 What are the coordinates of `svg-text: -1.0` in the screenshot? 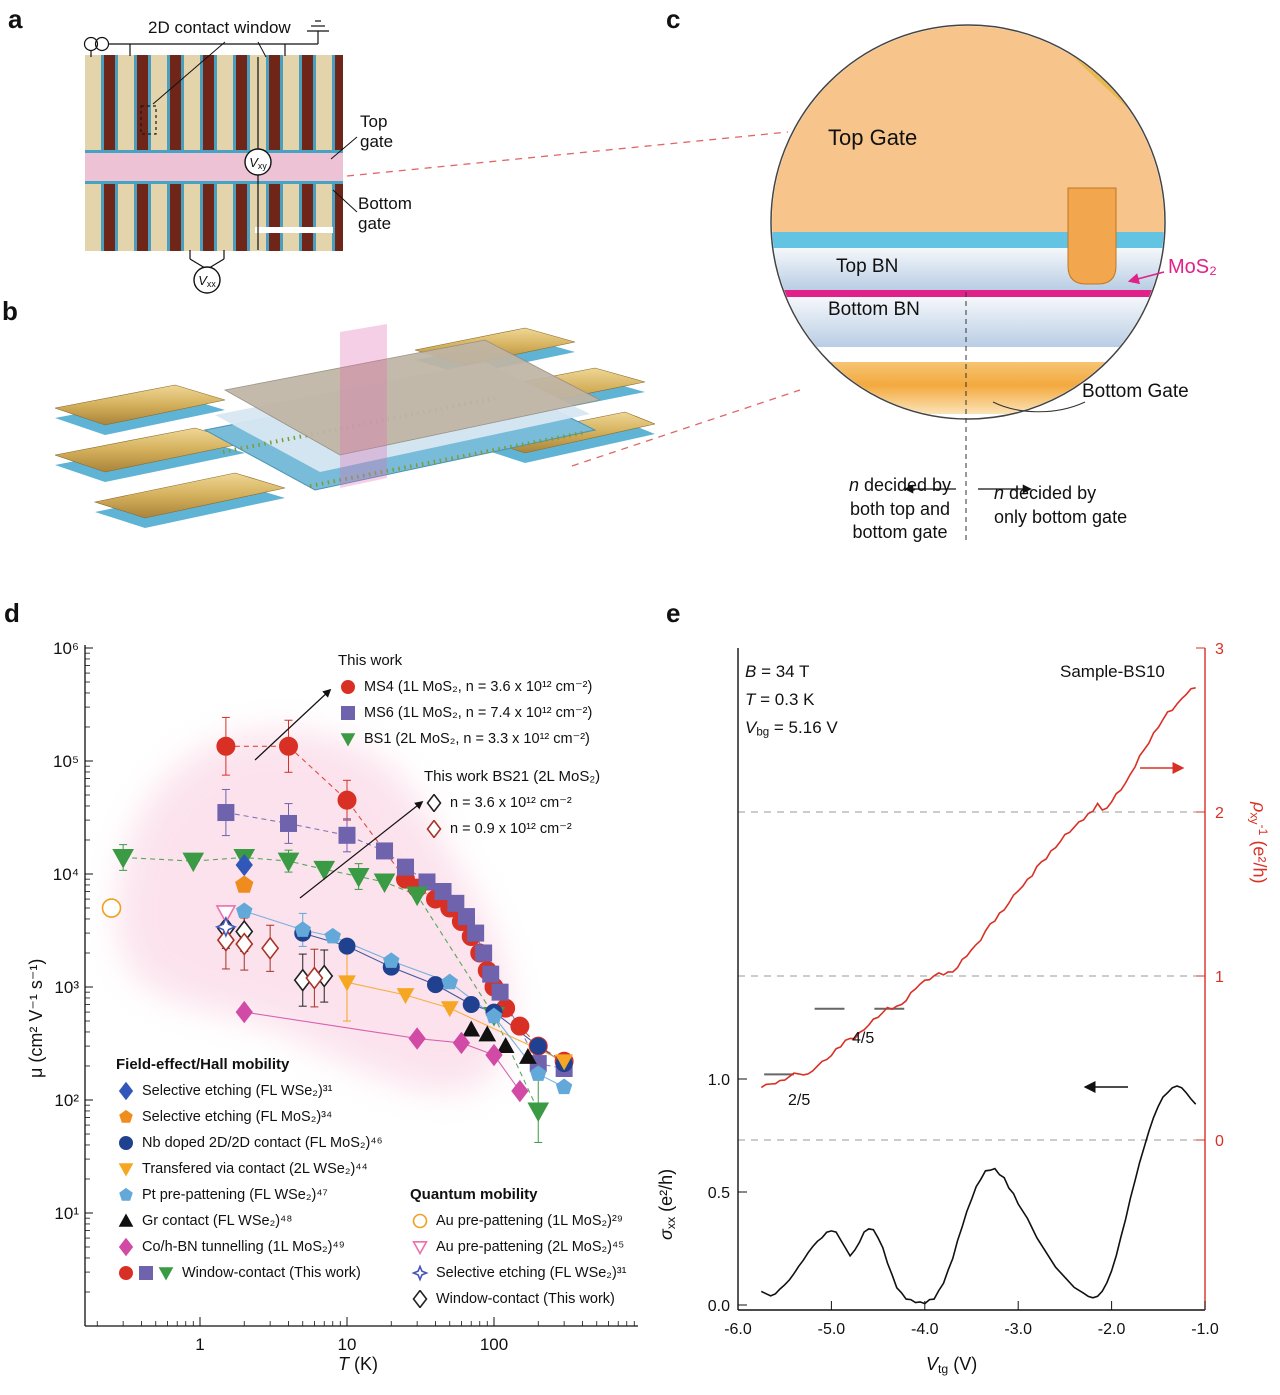 It's located at (1205, 1329).